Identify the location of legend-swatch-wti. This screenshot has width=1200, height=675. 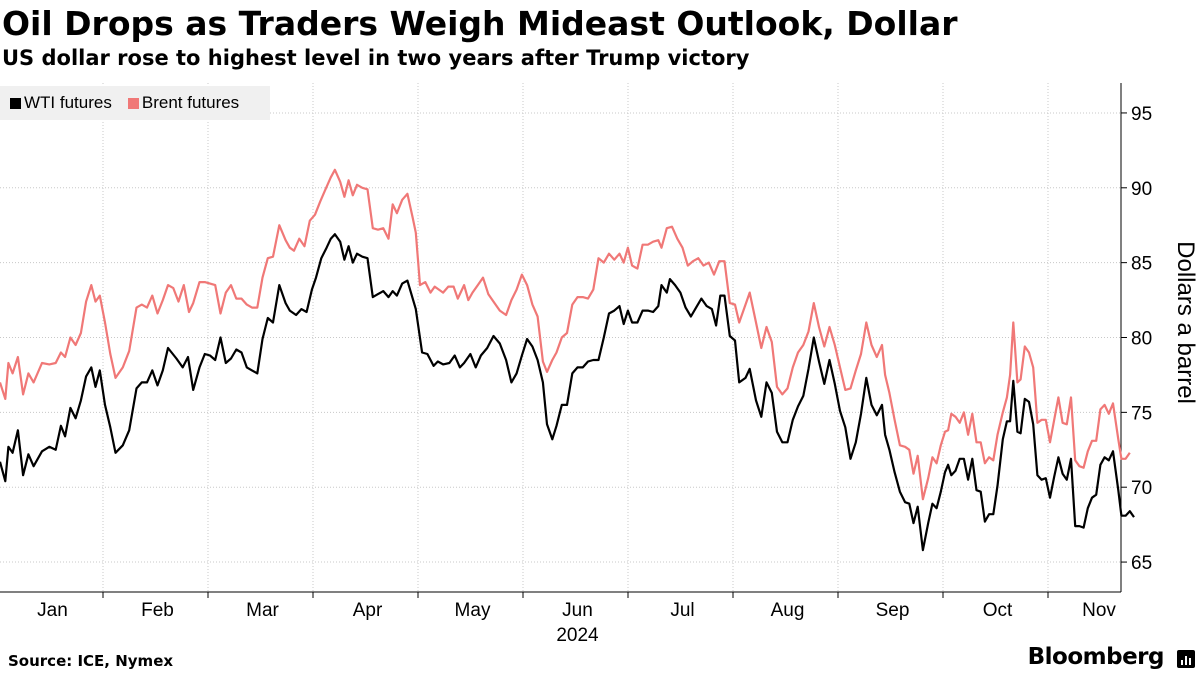
(15, 103).